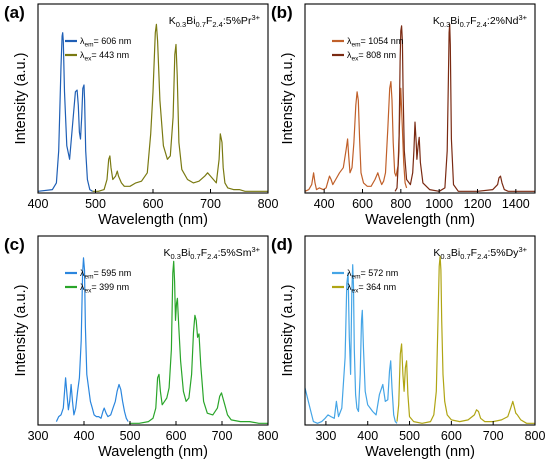 This screenshot has height=469, width=550. Describe the element at coordinates (371, 56) in the screenshot. I see `legend-label-ex: λex= 808 nm` at that location.